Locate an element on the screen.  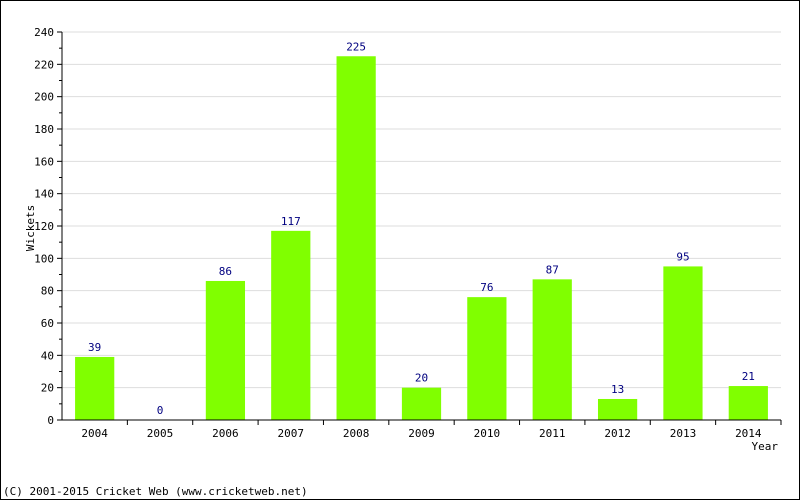
y-tick-label: 60 is located at coordinates (47, 323).